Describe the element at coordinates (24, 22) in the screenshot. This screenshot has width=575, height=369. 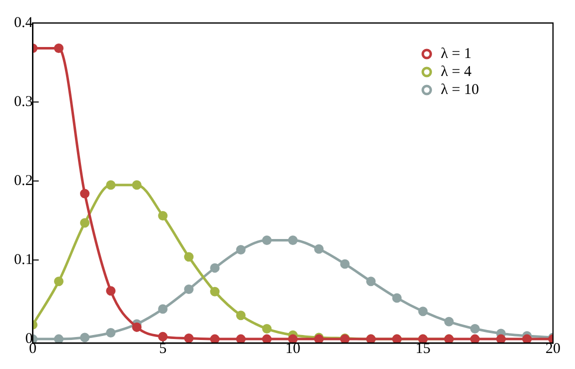
I see `y-tick-label: 0.4` at that location.